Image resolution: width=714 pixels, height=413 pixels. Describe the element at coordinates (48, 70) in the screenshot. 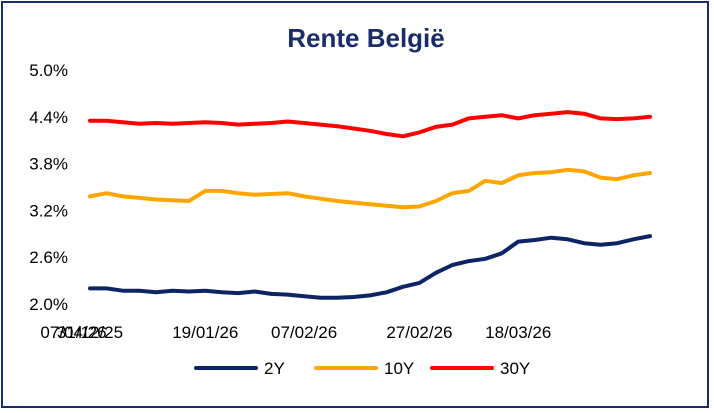

I see `y-tick-label: 5.0%` at that location.